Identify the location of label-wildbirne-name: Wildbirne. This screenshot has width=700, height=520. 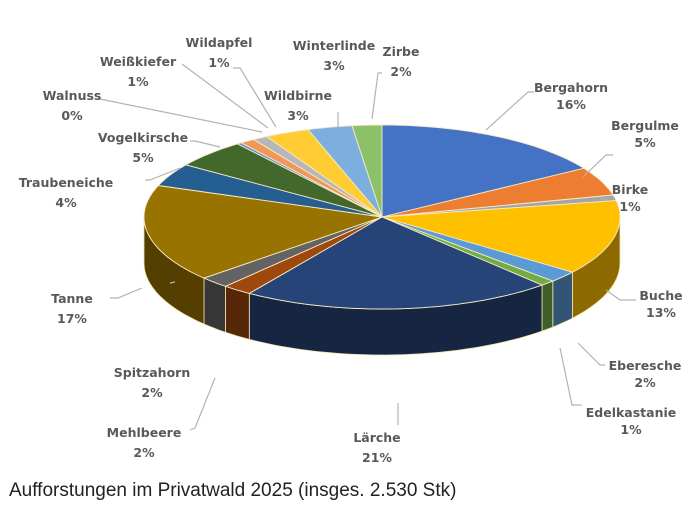
(298, 95).